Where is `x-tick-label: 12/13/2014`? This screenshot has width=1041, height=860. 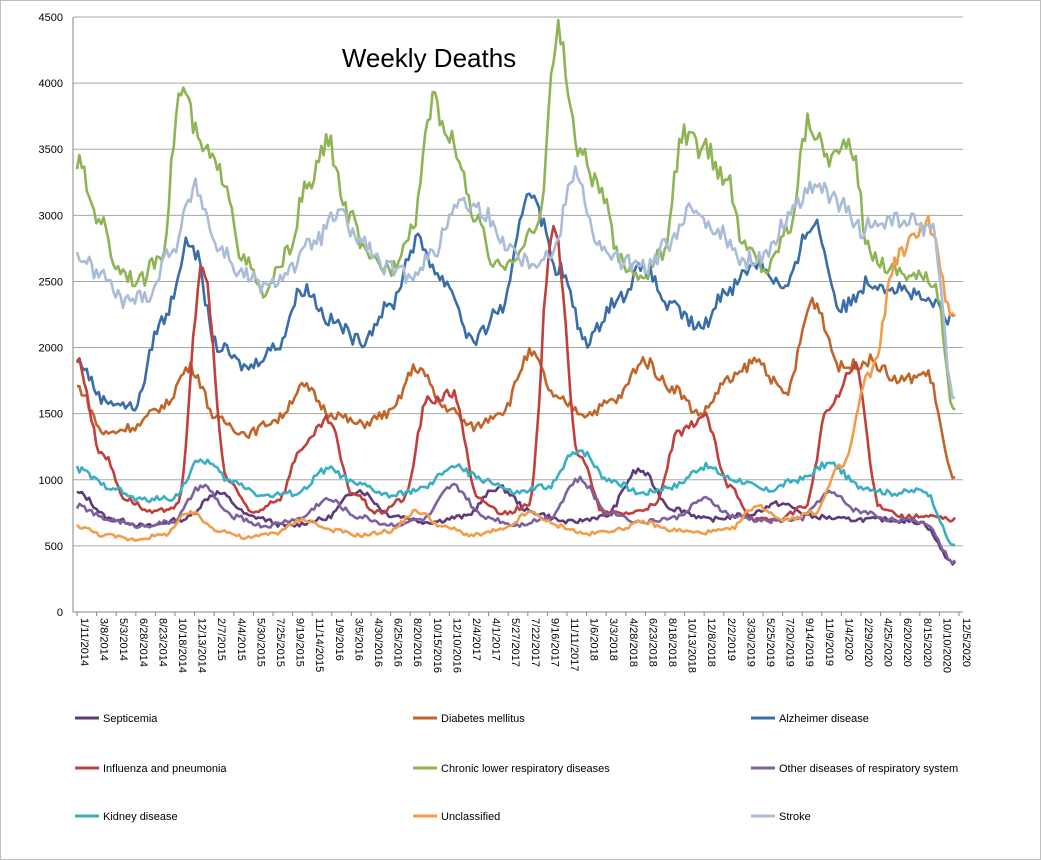
x-tick-label: 12/13/2014 is located at coordinates (202, 645).